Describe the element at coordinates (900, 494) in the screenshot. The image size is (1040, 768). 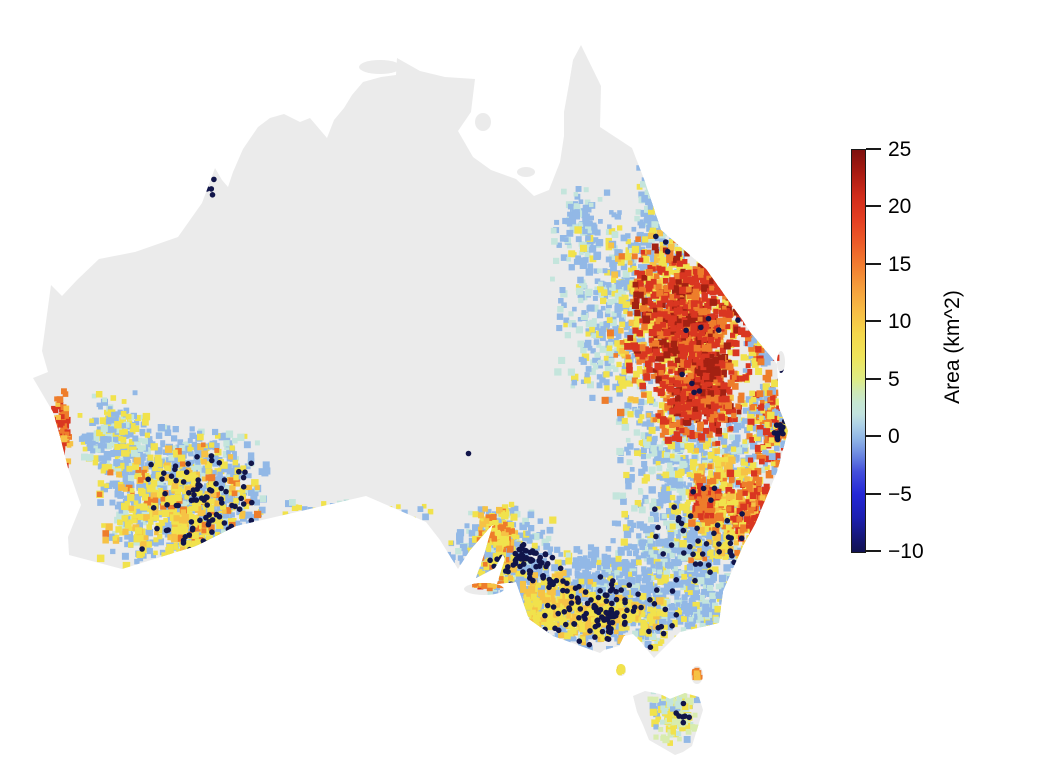
I see `colorbar-tick-label: −5` at that location.